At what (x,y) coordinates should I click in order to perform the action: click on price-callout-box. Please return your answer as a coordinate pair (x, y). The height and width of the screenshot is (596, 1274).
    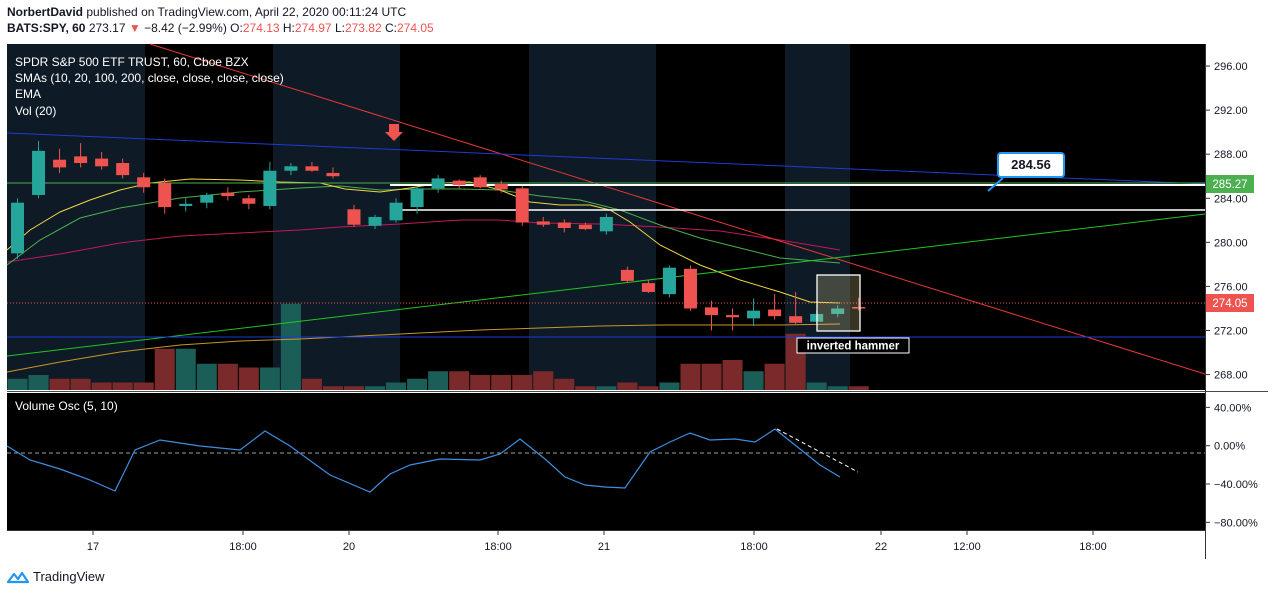
    Looking at the image, I should click on (1031, 165).